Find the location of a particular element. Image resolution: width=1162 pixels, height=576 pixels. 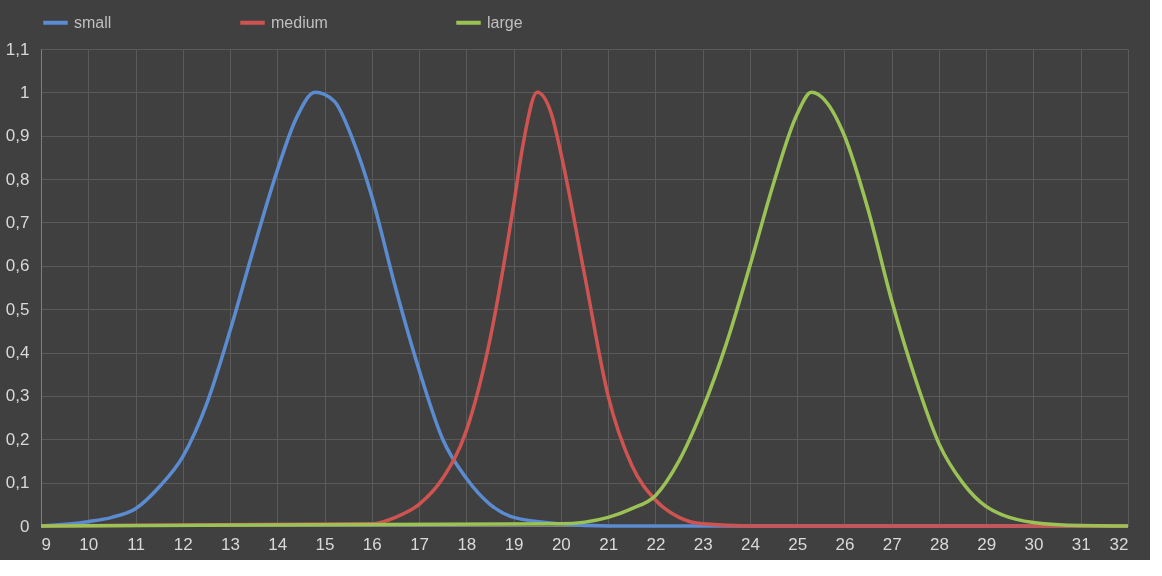

x-tick-label: 31 is located at coordinates (1081, 544).